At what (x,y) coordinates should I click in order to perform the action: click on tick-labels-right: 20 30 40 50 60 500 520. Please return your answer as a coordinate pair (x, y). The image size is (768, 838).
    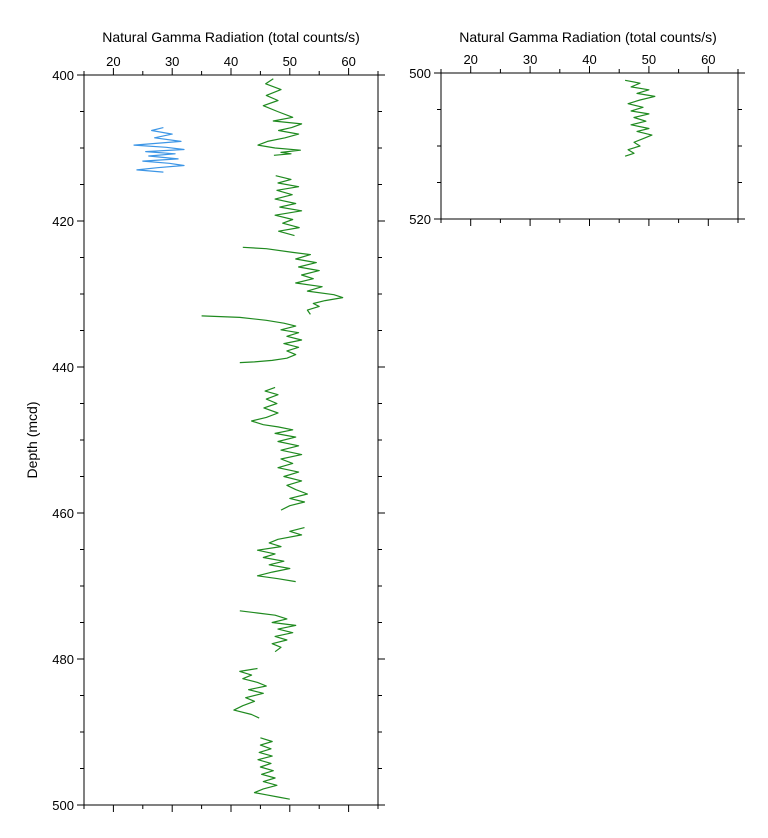
    Looking at the image, I should click on (562, 139).